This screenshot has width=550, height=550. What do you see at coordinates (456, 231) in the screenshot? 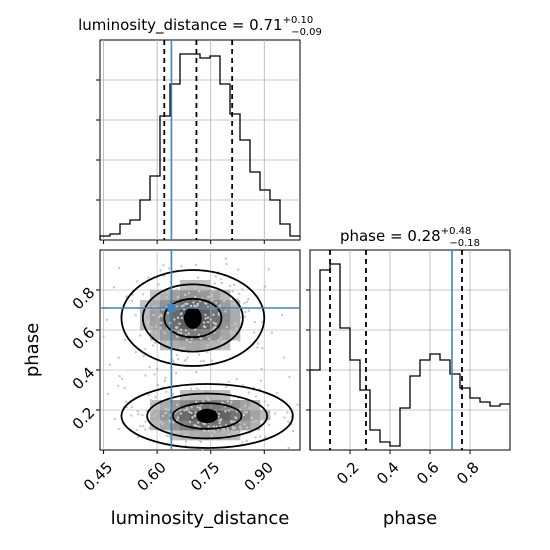
I see `title-plus: +0.48` at bounding box center [456, 231].